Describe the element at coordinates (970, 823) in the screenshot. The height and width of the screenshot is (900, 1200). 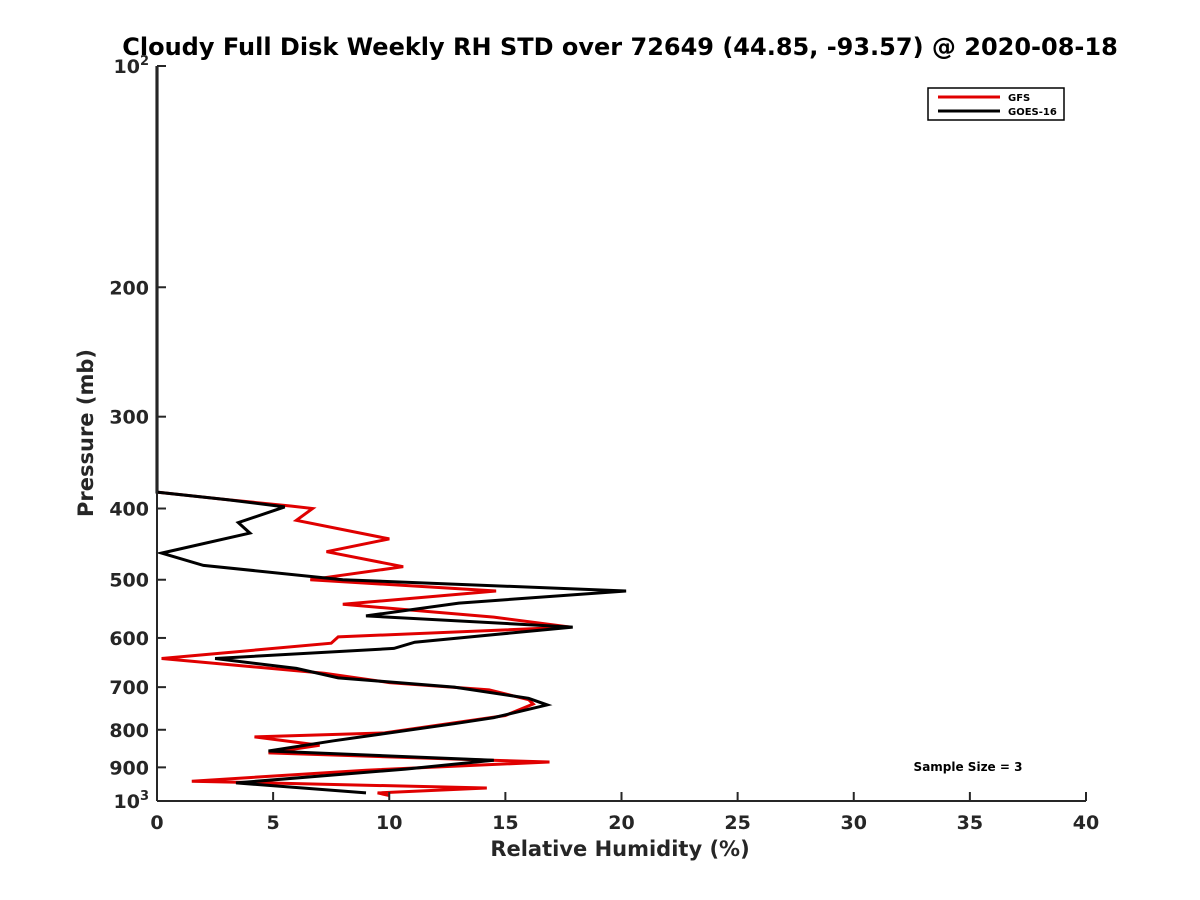
I see `x-tick-label: 35` at that location.